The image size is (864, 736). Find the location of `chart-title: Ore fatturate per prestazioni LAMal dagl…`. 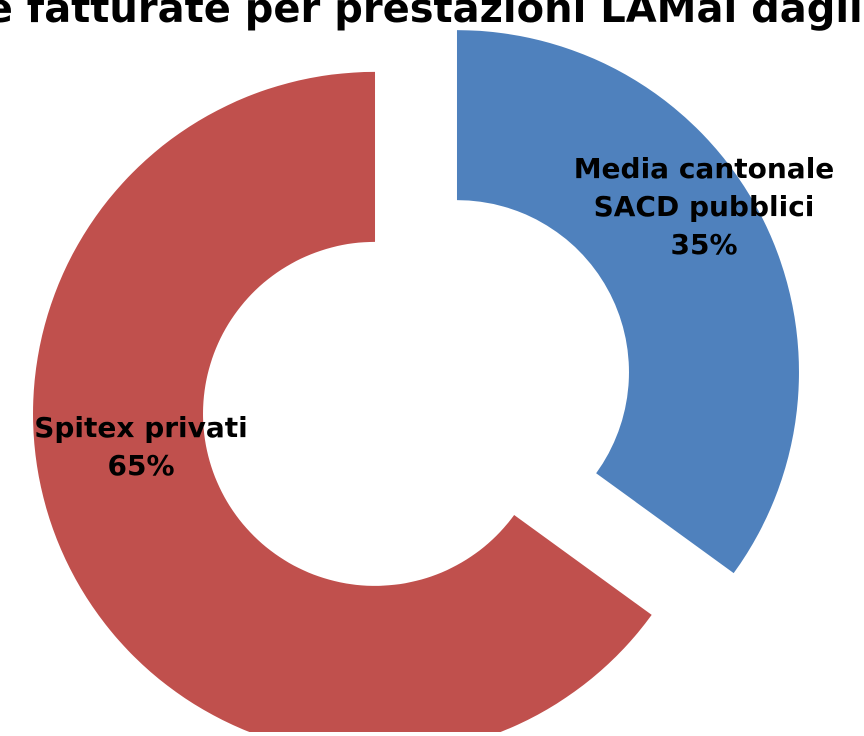

chart-title: Ore fatturate per prestazioni LAMal dagl… is located at coordinates (432, 16).